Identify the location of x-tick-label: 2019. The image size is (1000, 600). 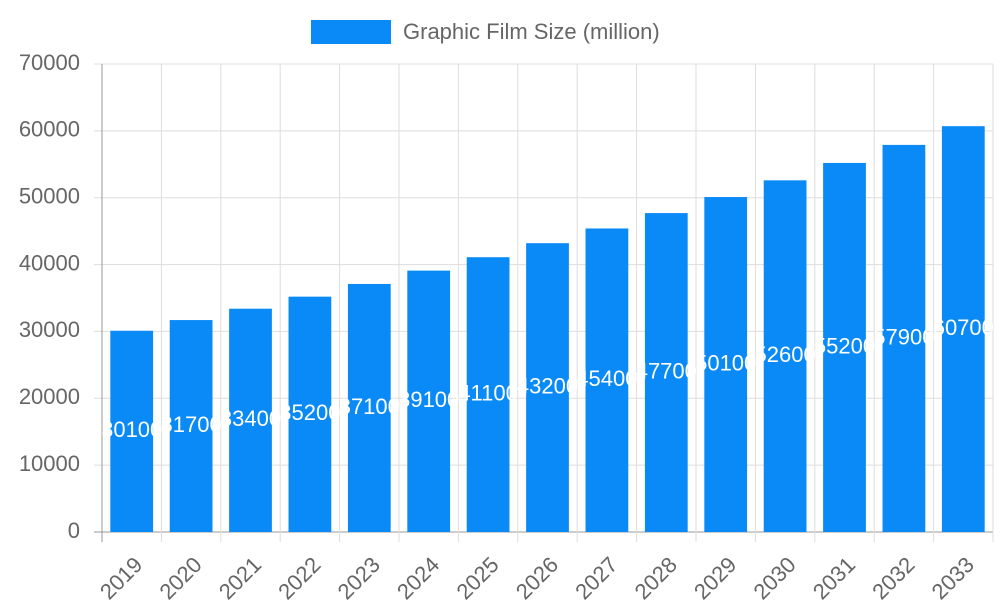
(121, 576).